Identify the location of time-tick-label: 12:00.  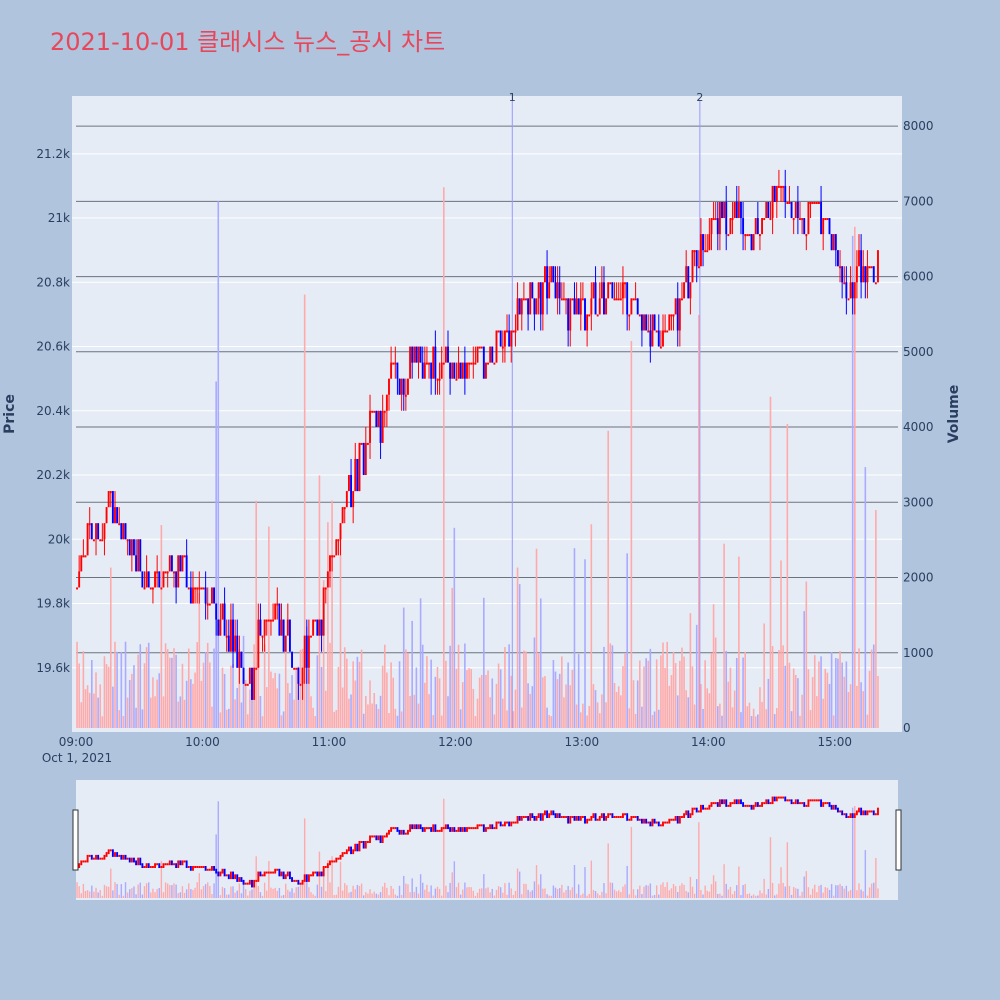
(455, 742).